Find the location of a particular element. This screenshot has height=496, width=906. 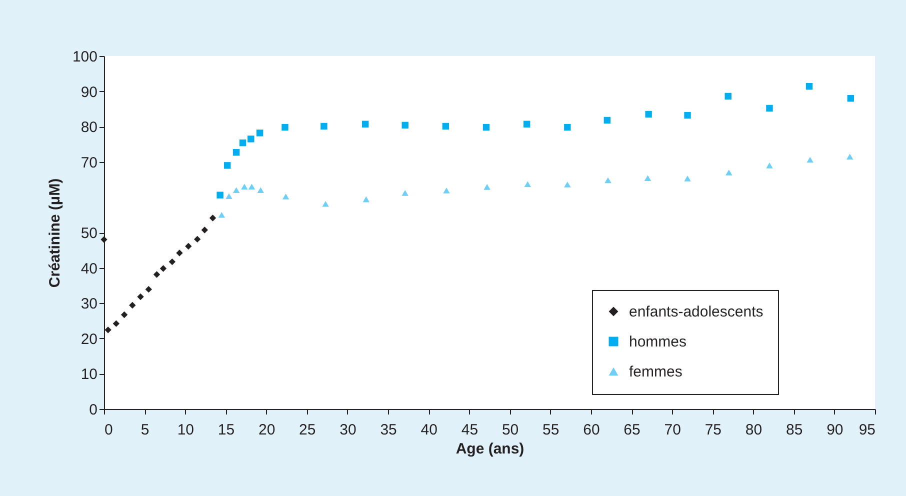

x-tick-label: 85 is located at coordinates (794, 430).